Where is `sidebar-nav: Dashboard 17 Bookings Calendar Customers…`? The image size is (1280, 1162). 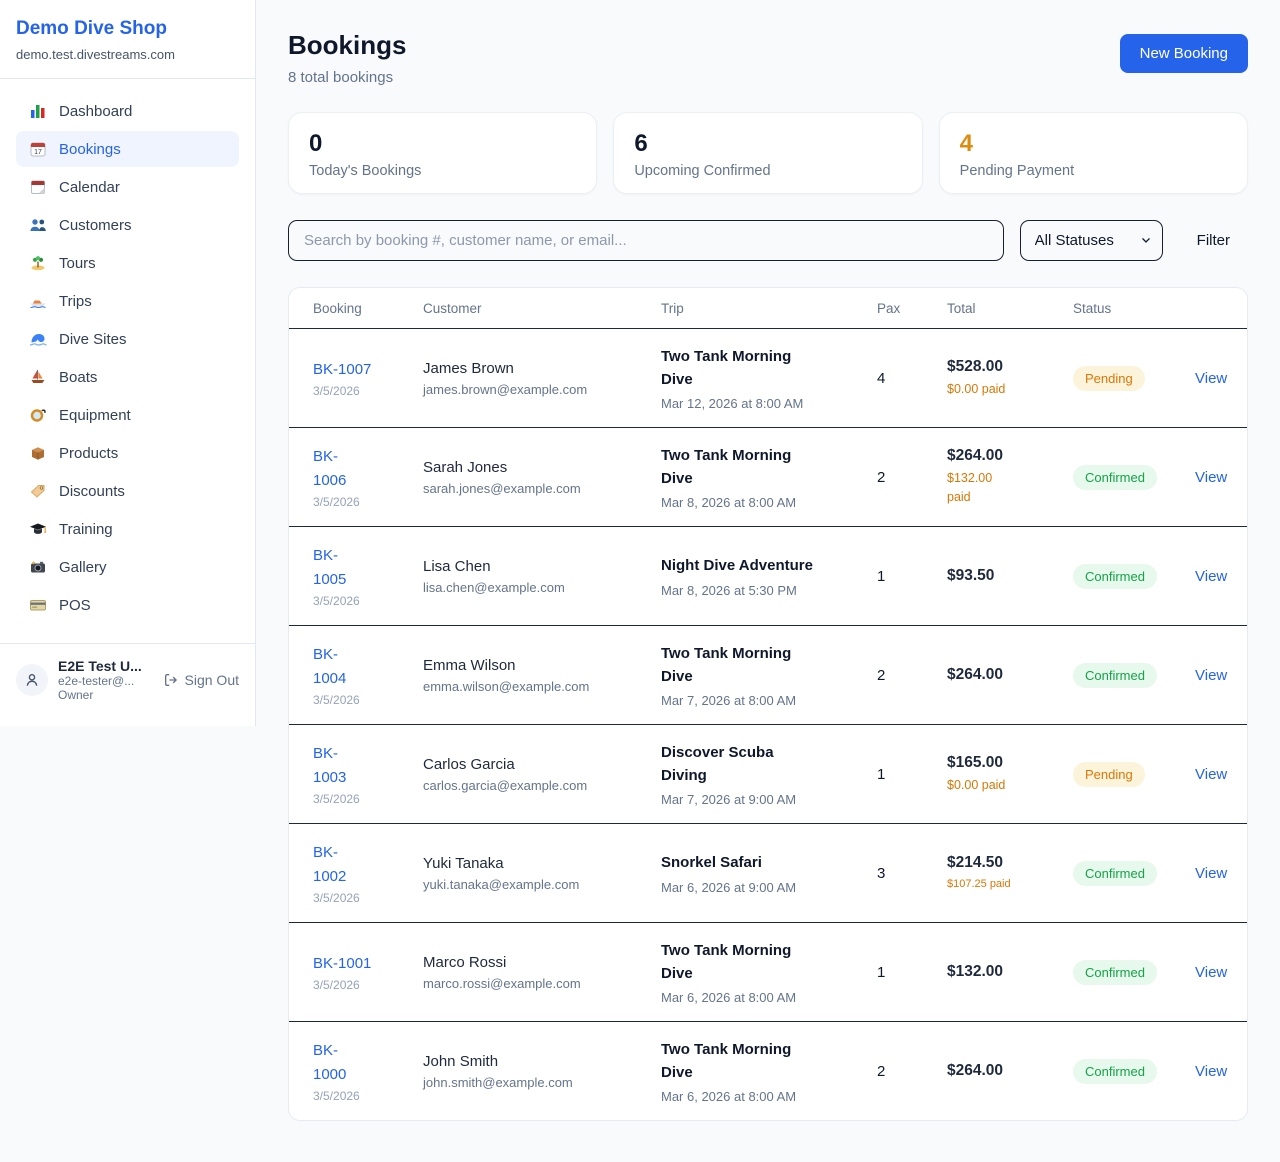
sidebar-nav: Dashboard 17 Bookings Calendar Customers… is located at coordinates (127, 358).